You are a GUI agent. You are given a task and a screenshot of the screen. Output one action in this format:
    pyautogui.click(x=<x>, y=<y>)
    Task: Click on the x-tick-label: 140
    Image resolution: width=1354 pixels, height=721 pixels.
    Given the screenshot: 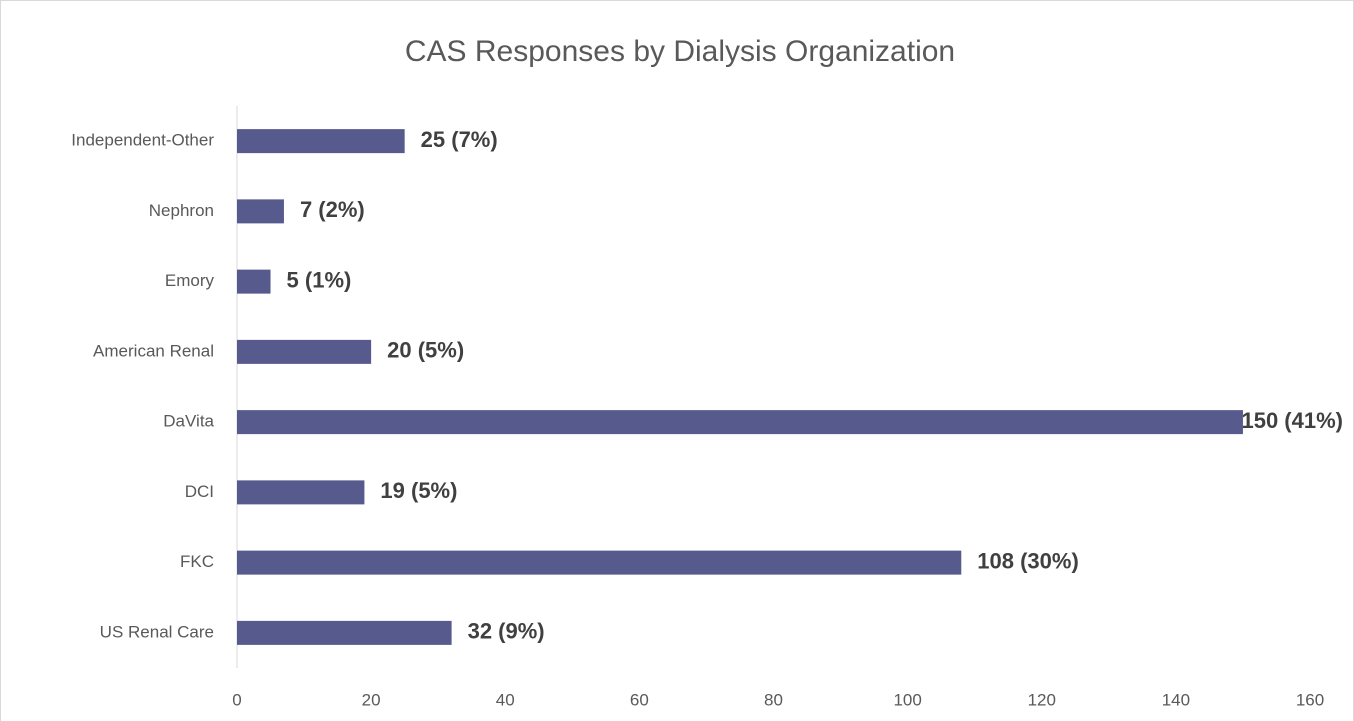 What is the action you would take?
    pyautogui.click(x=1176, y=699)
    